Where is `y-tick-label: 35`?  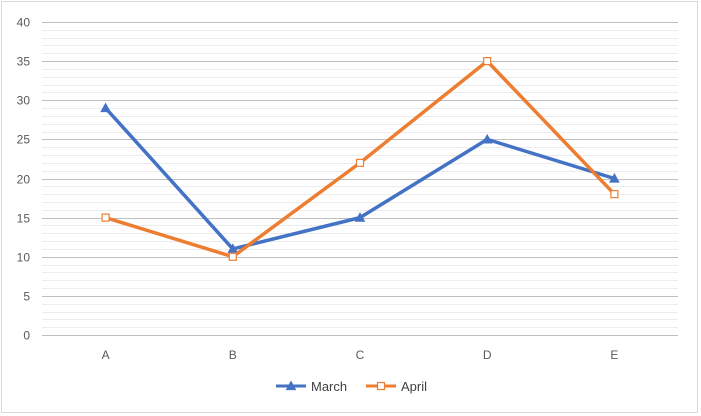 y-tick-label: 35 is located at coordinates (24, 62).